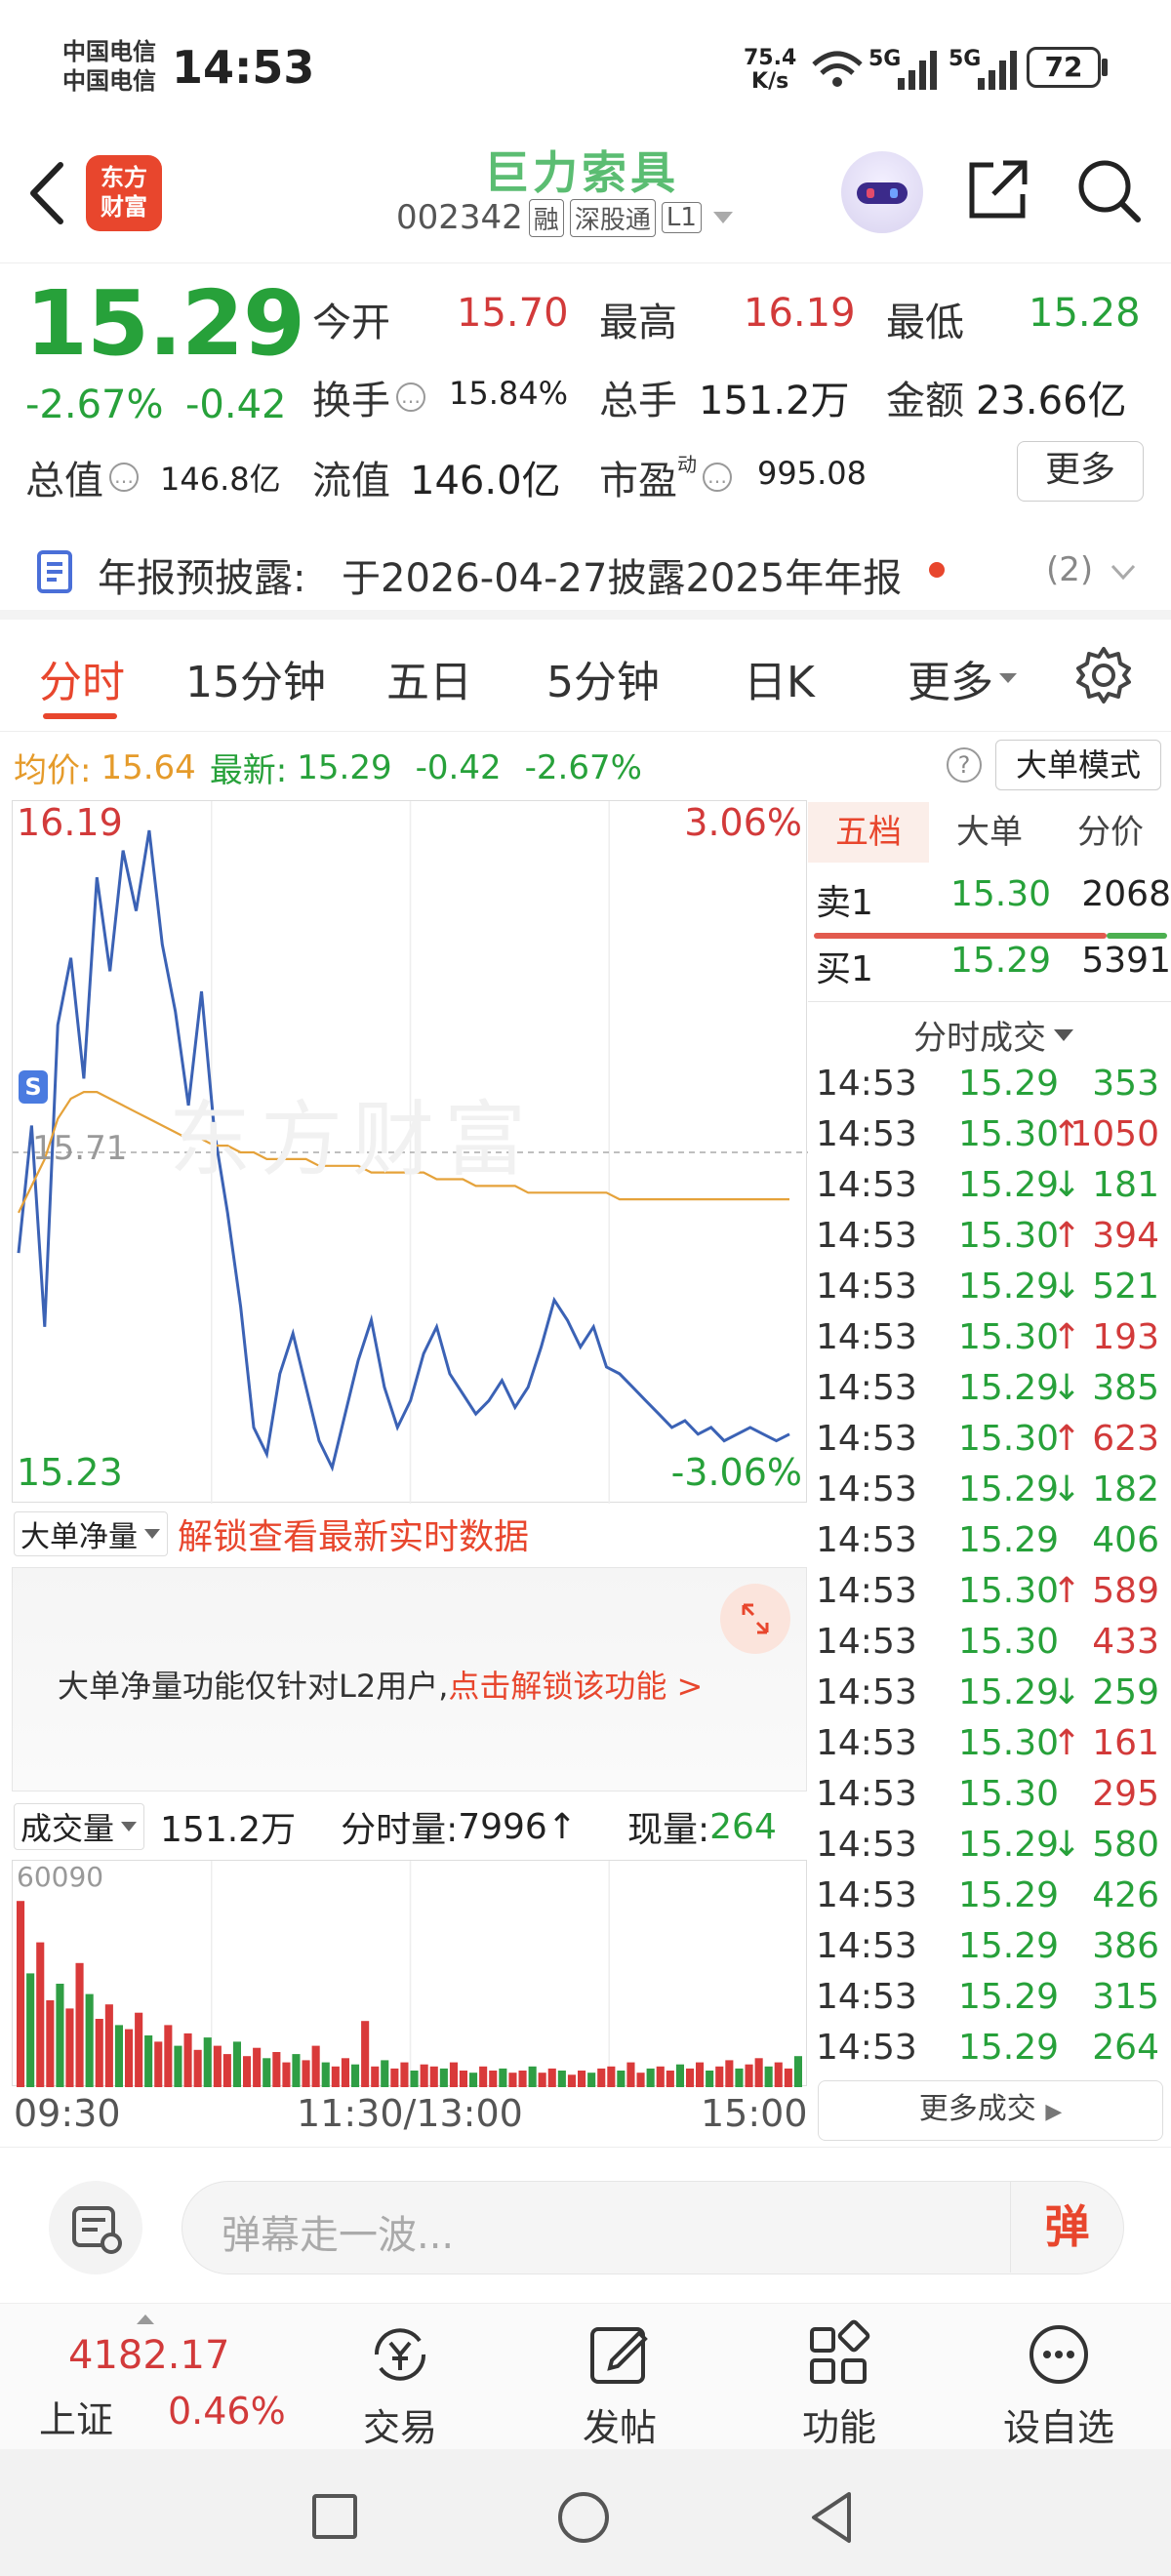  I want to click on trade-row: 14:53 15.29 ↓ 182, so click(991, 1494).